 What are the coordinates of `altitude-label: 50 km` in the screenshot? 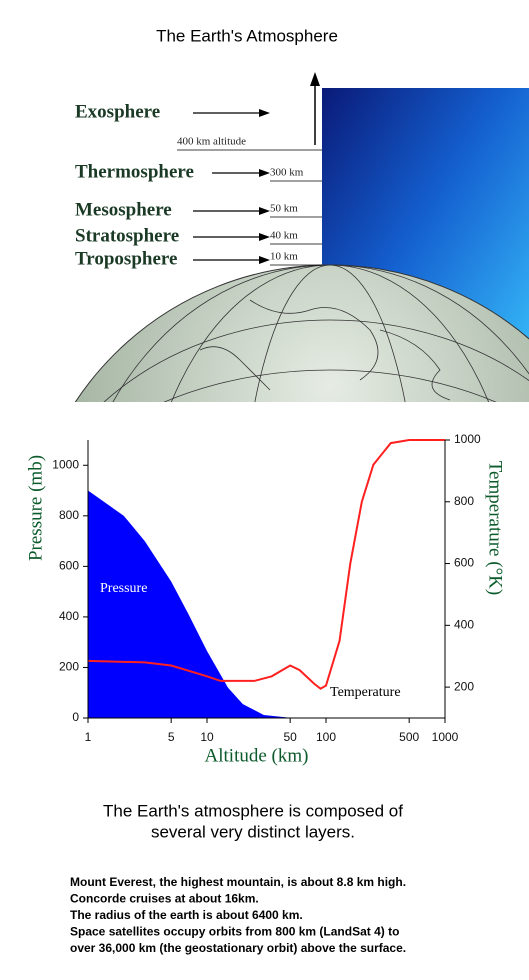 It's located at (284, 209).